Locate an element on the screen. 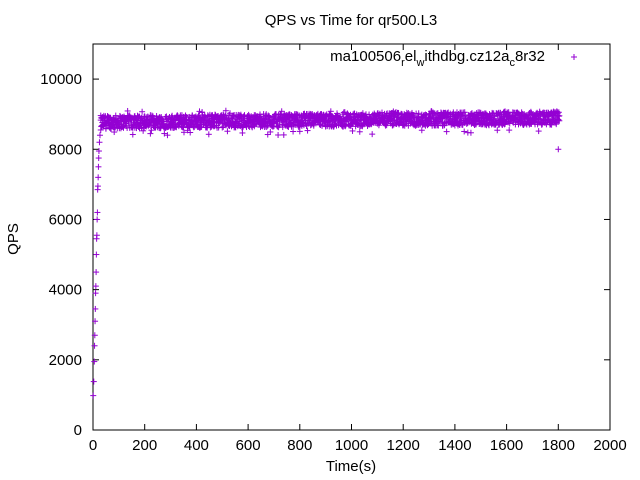  x-tick-label: 0 is located at coordinates (93, 445).